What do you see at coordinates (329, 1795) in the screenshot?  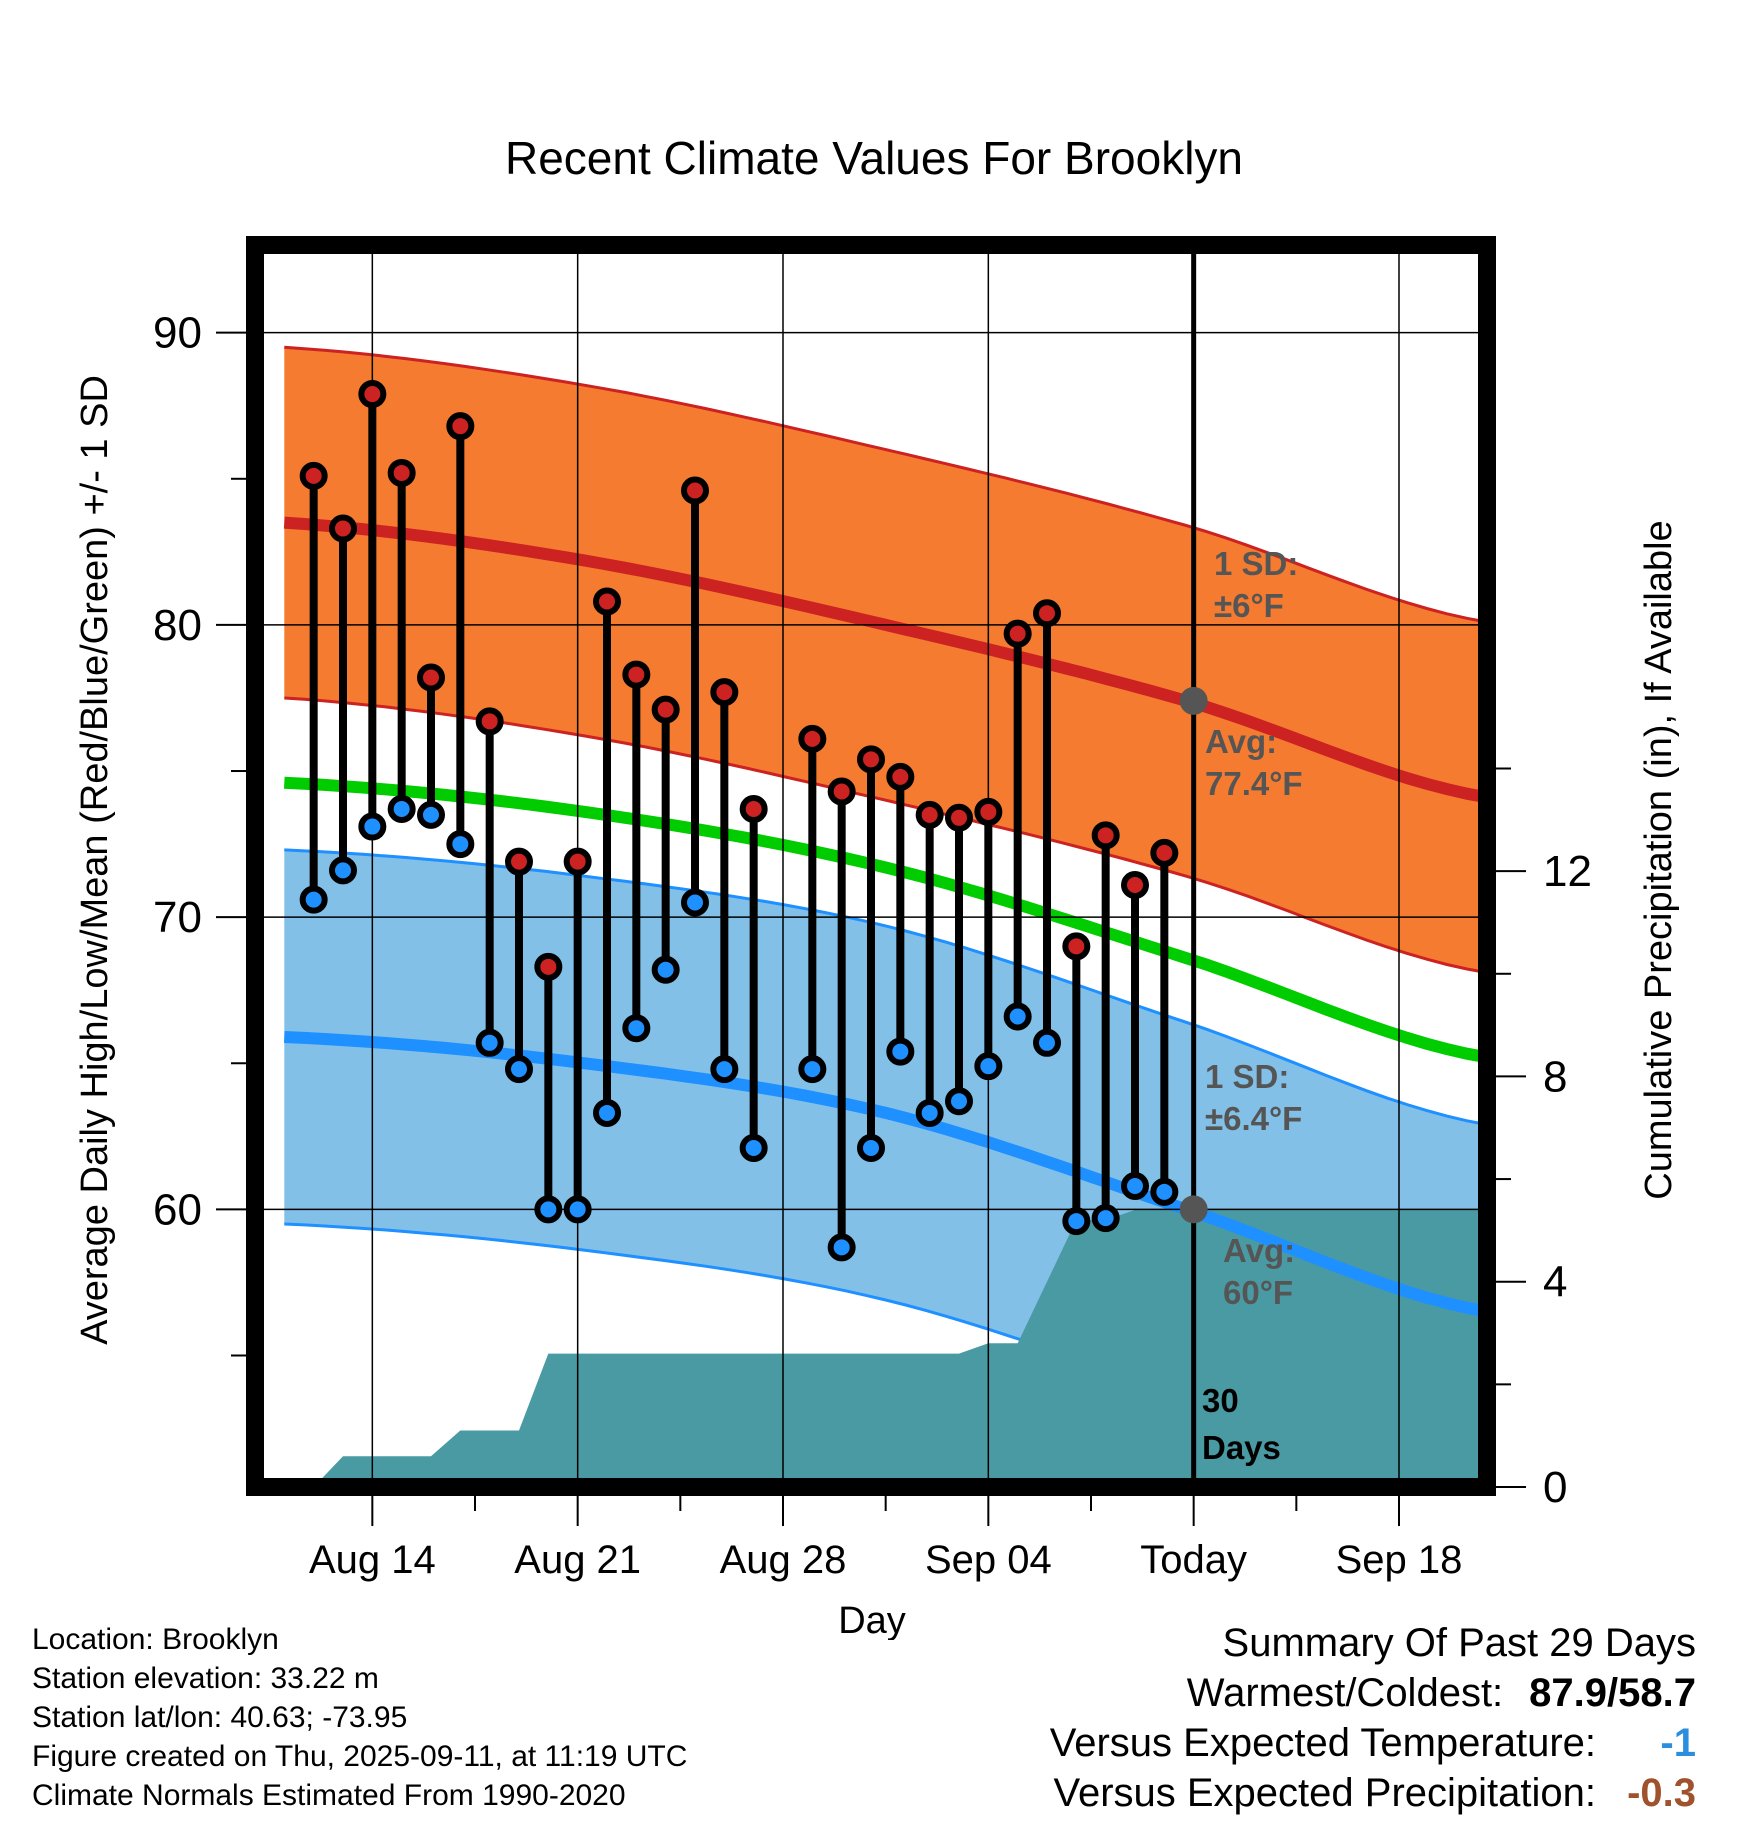 I see `normals-text: Climate Normals Estimated From 1990-2020` at bounding box center [329, 1795].